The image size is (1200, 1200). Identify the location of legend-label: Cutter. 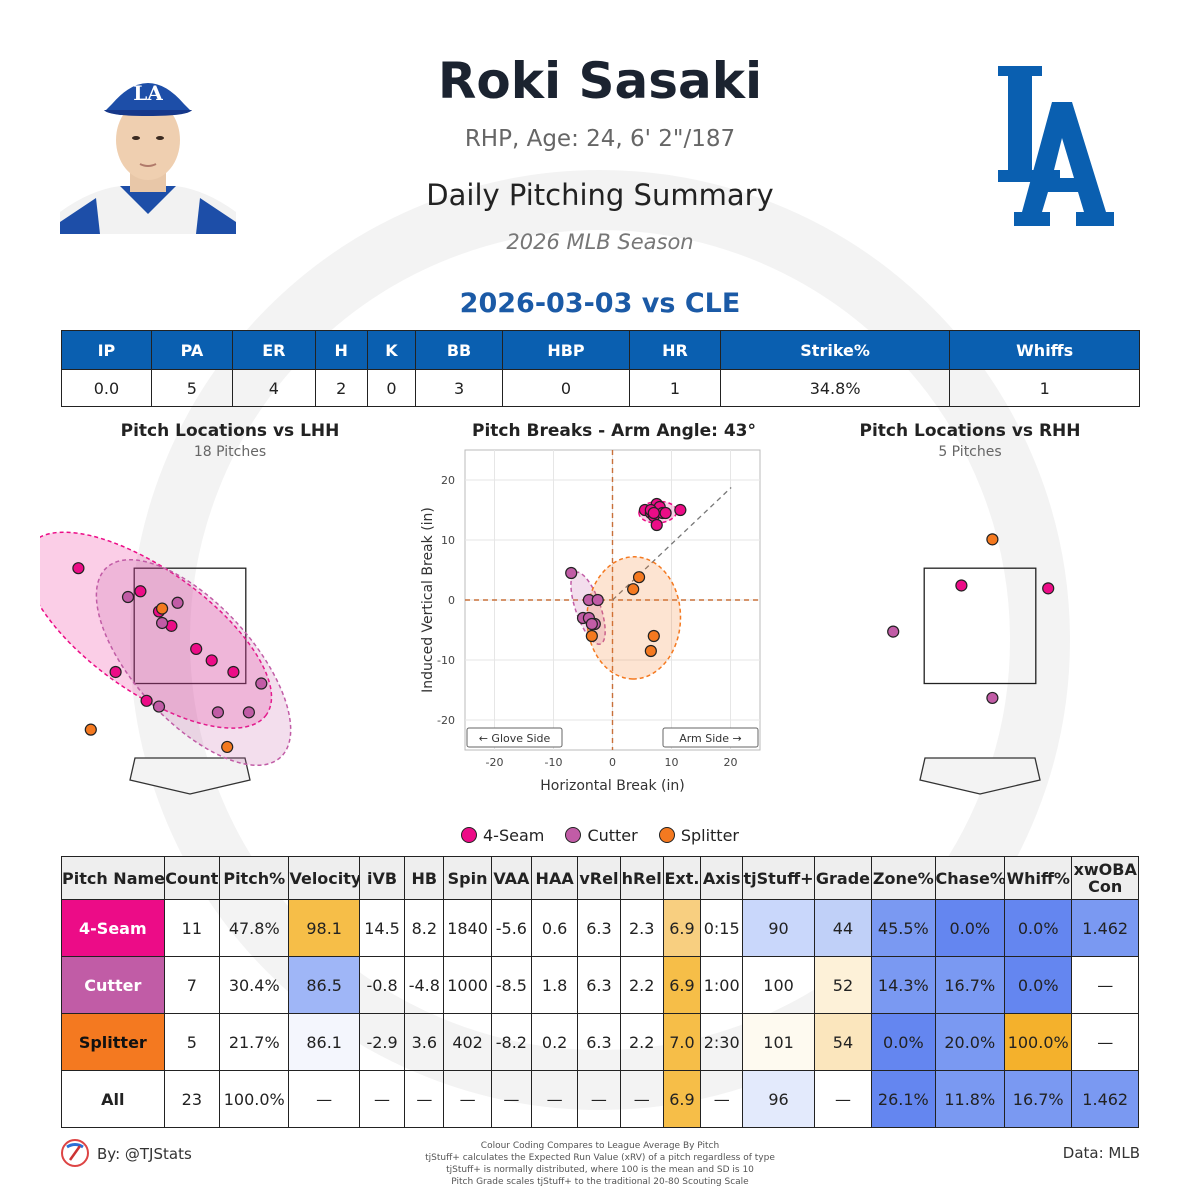
(612, 835).